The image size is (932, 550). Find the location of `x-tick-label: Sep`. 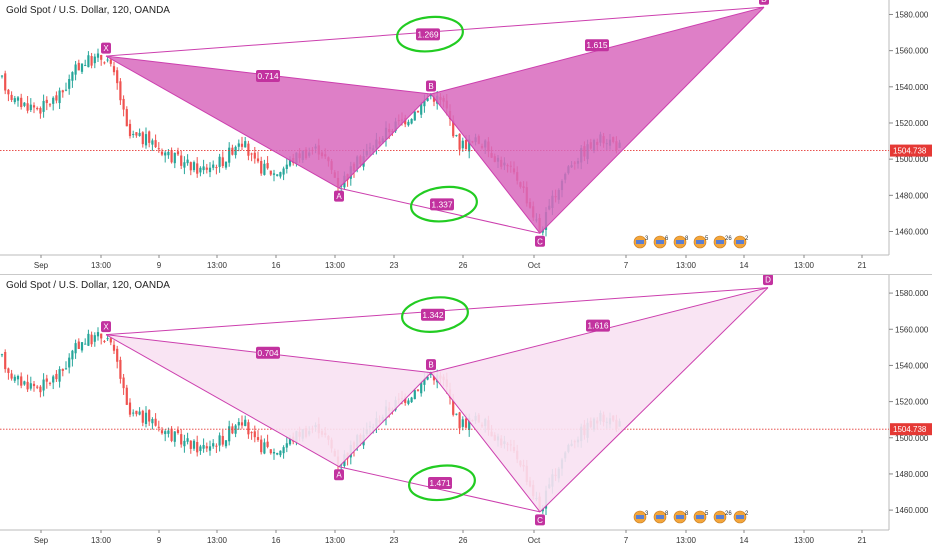

x-tick-label: Sep is located at coordinates (41, 265).